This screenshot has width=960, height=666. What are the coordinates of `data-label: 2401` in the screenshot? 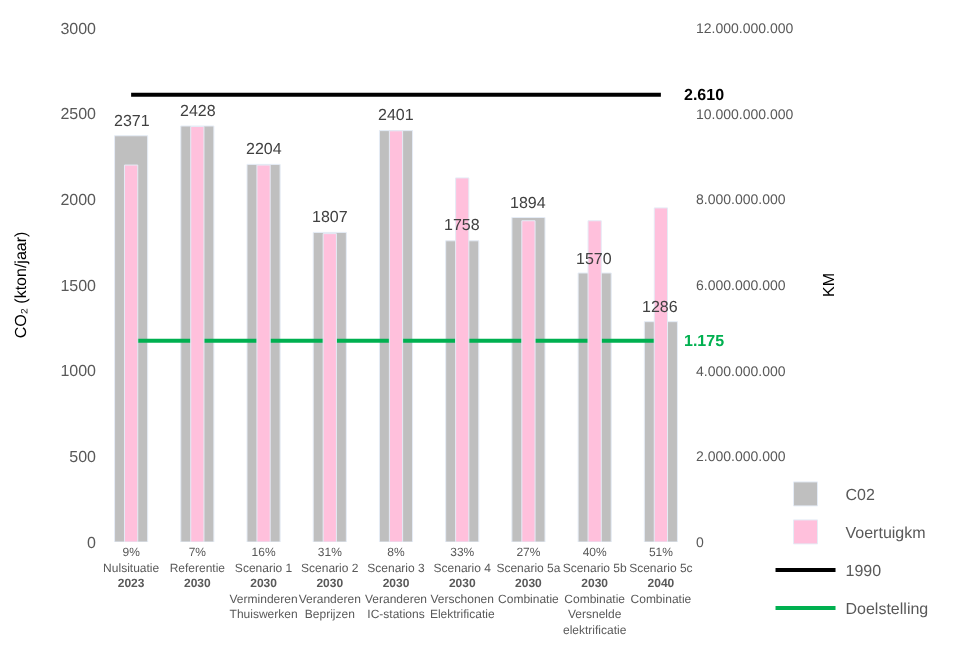 It's located at (396, 115).